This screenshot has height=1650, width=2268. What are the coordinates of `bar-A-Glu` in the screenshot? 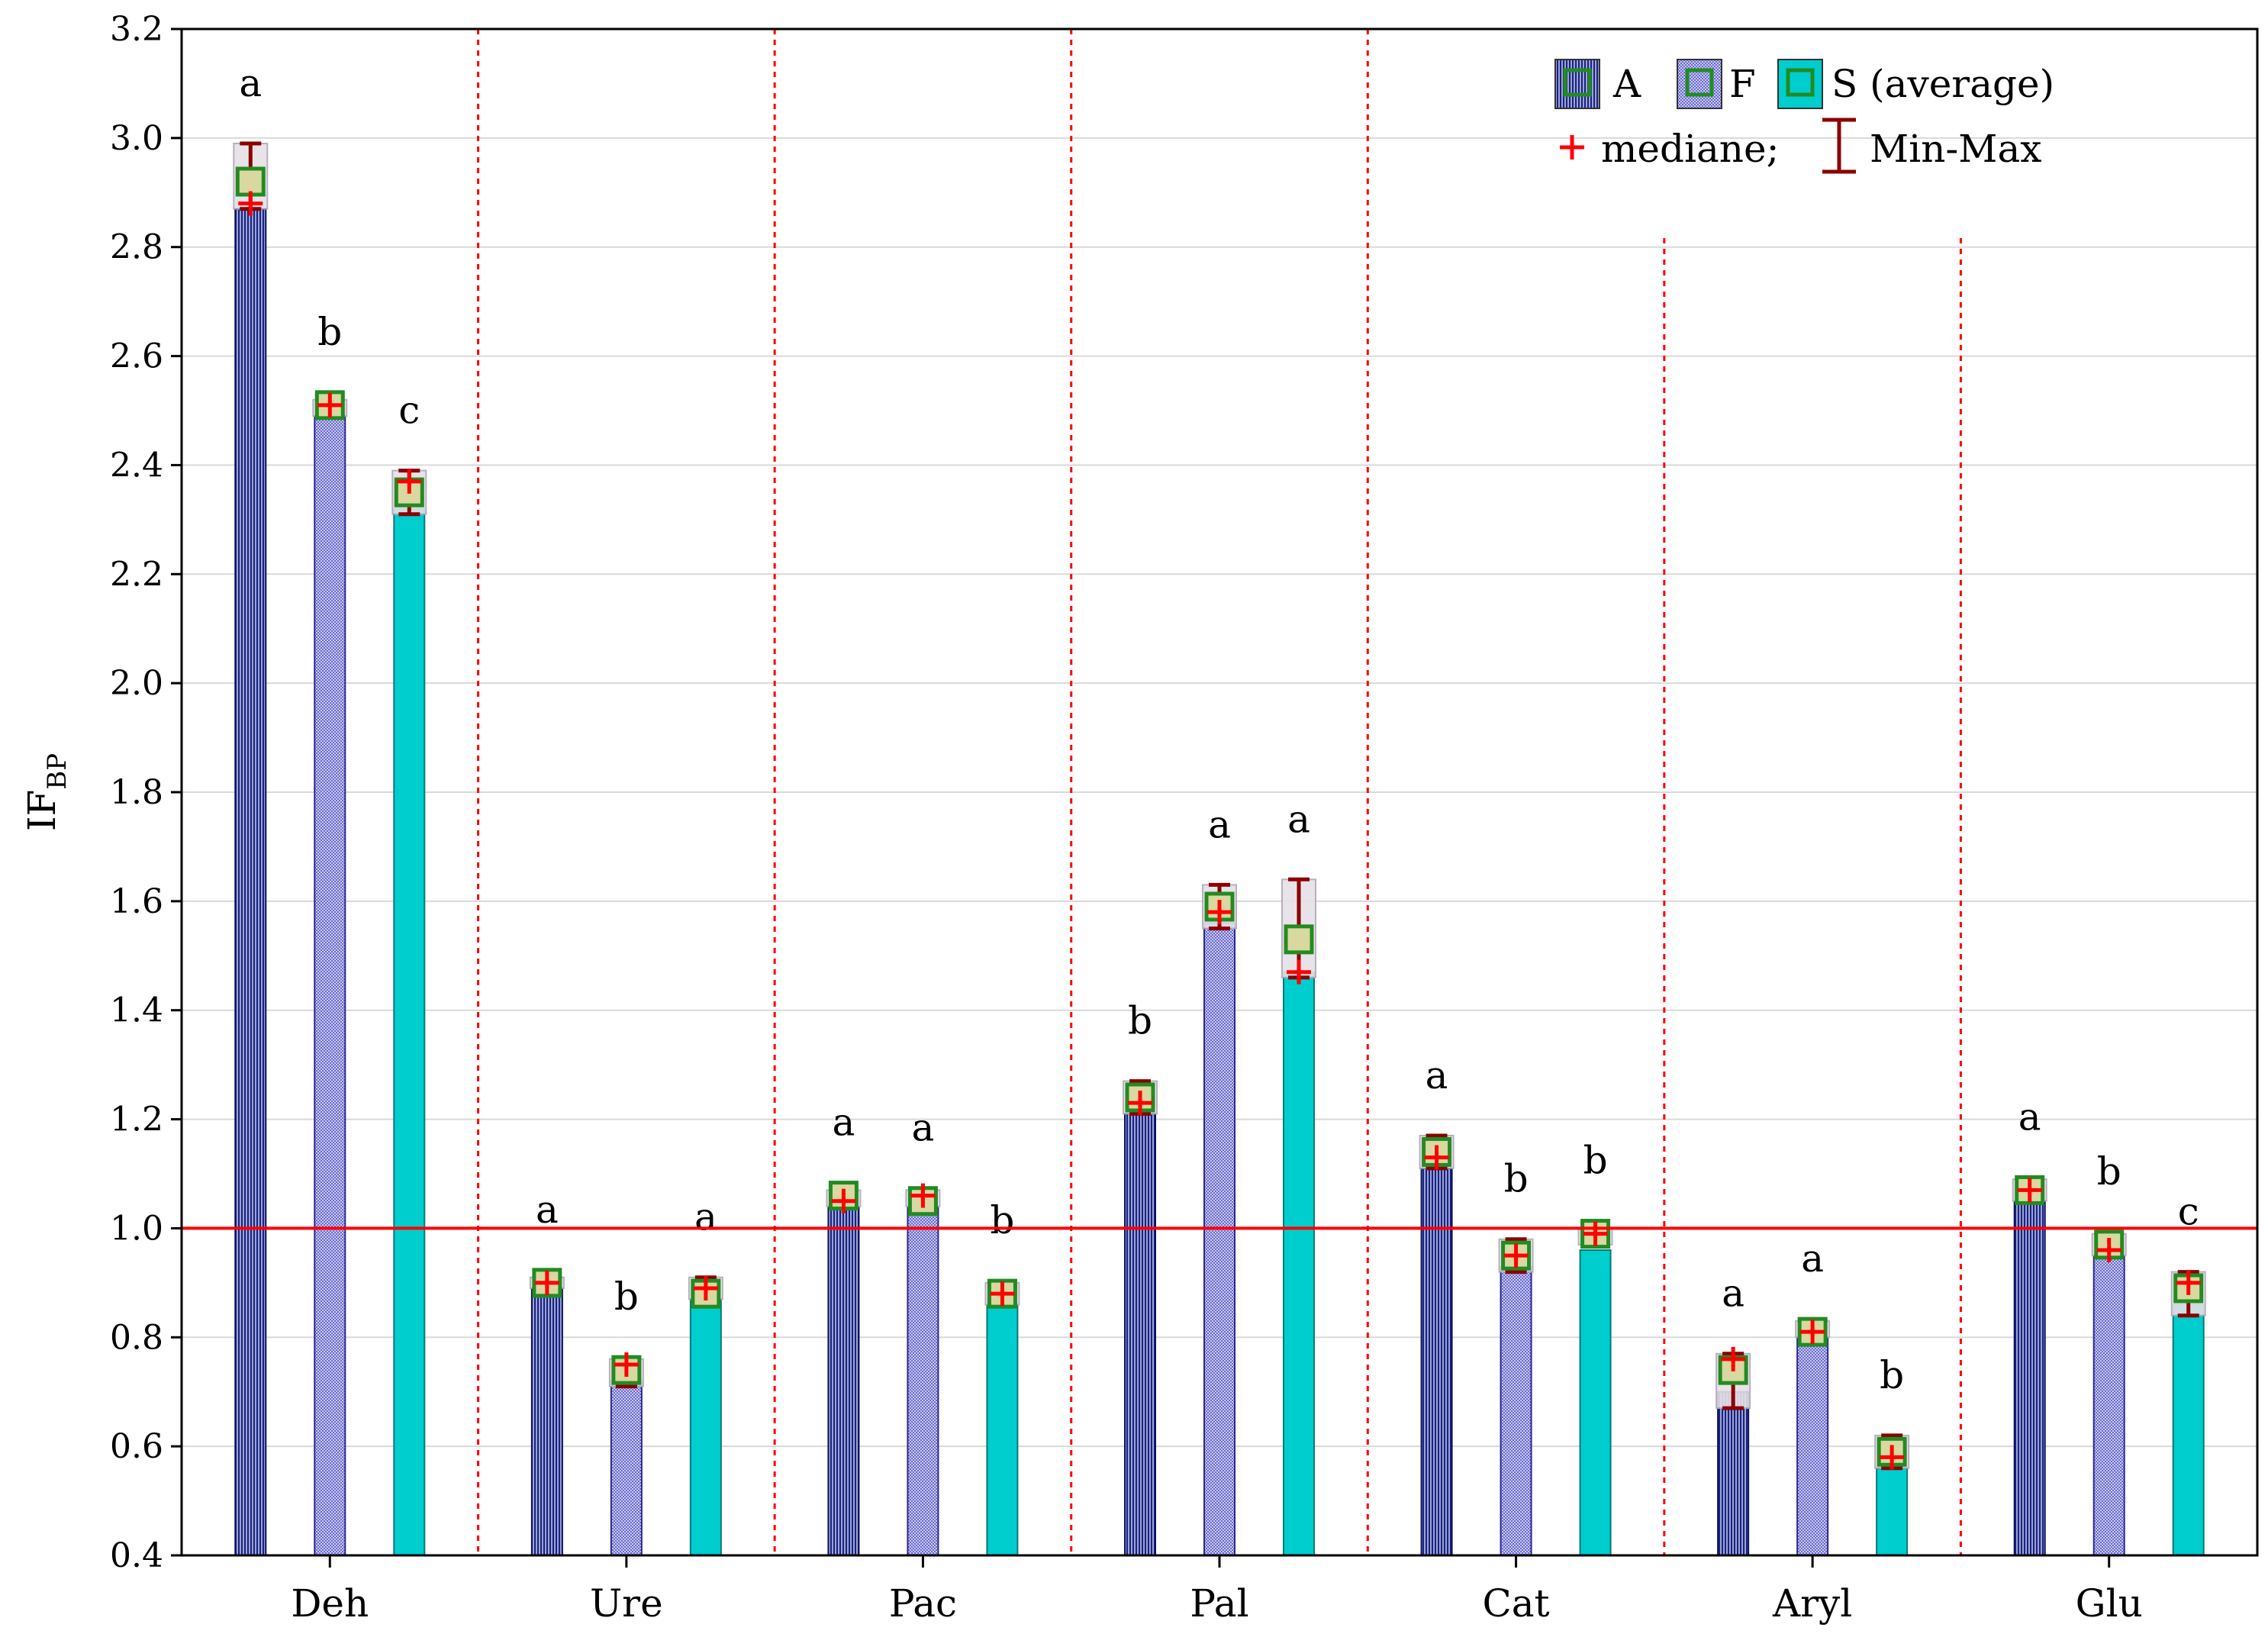 It's located at (2029, 1378).